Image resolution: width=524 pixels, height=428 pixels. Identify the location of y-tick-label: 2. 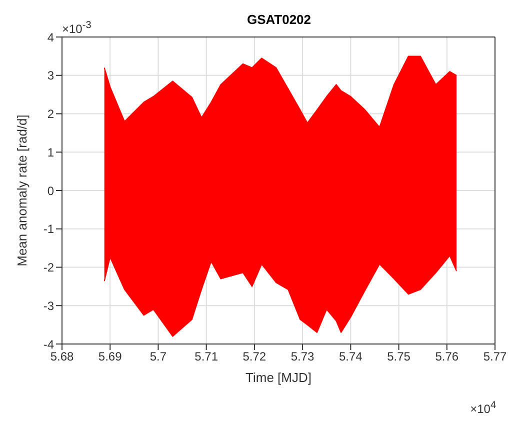
(50, 114).